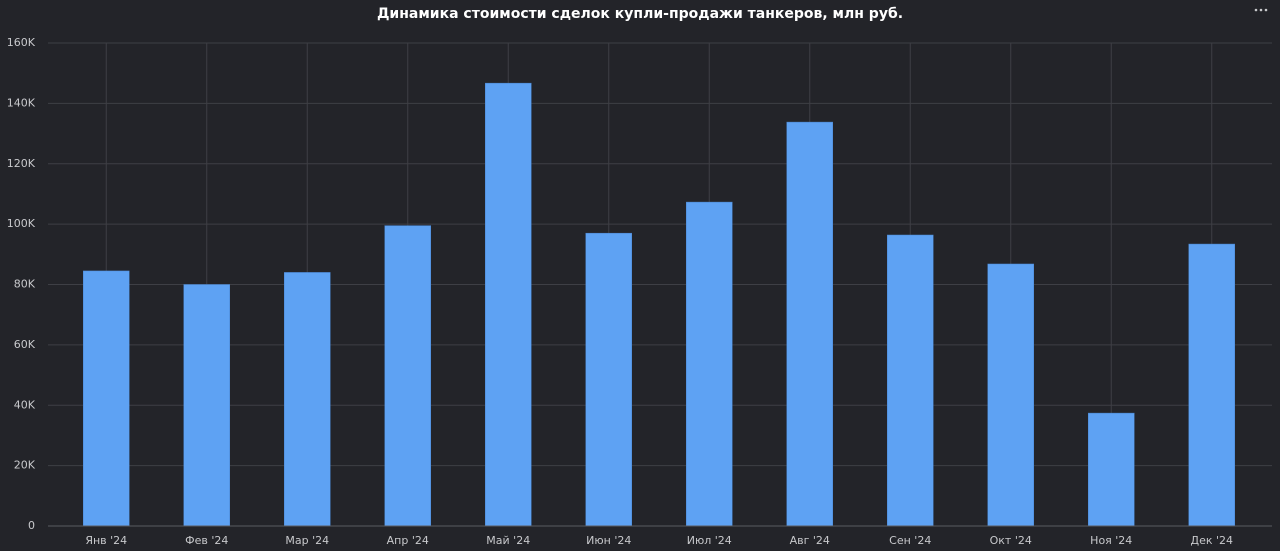  Describe the element at coordinates (709, 540) in the screenshot. I see `x-tick-label: Июл '24` at that location.